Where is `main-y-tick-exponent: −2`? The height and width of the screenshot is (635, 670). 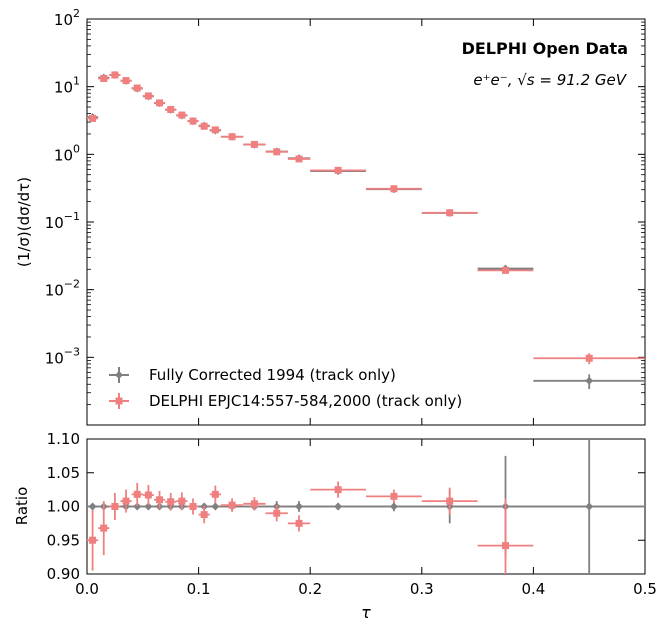 main-y-tick-exponent: −2 is located at coordinates (72, 284).